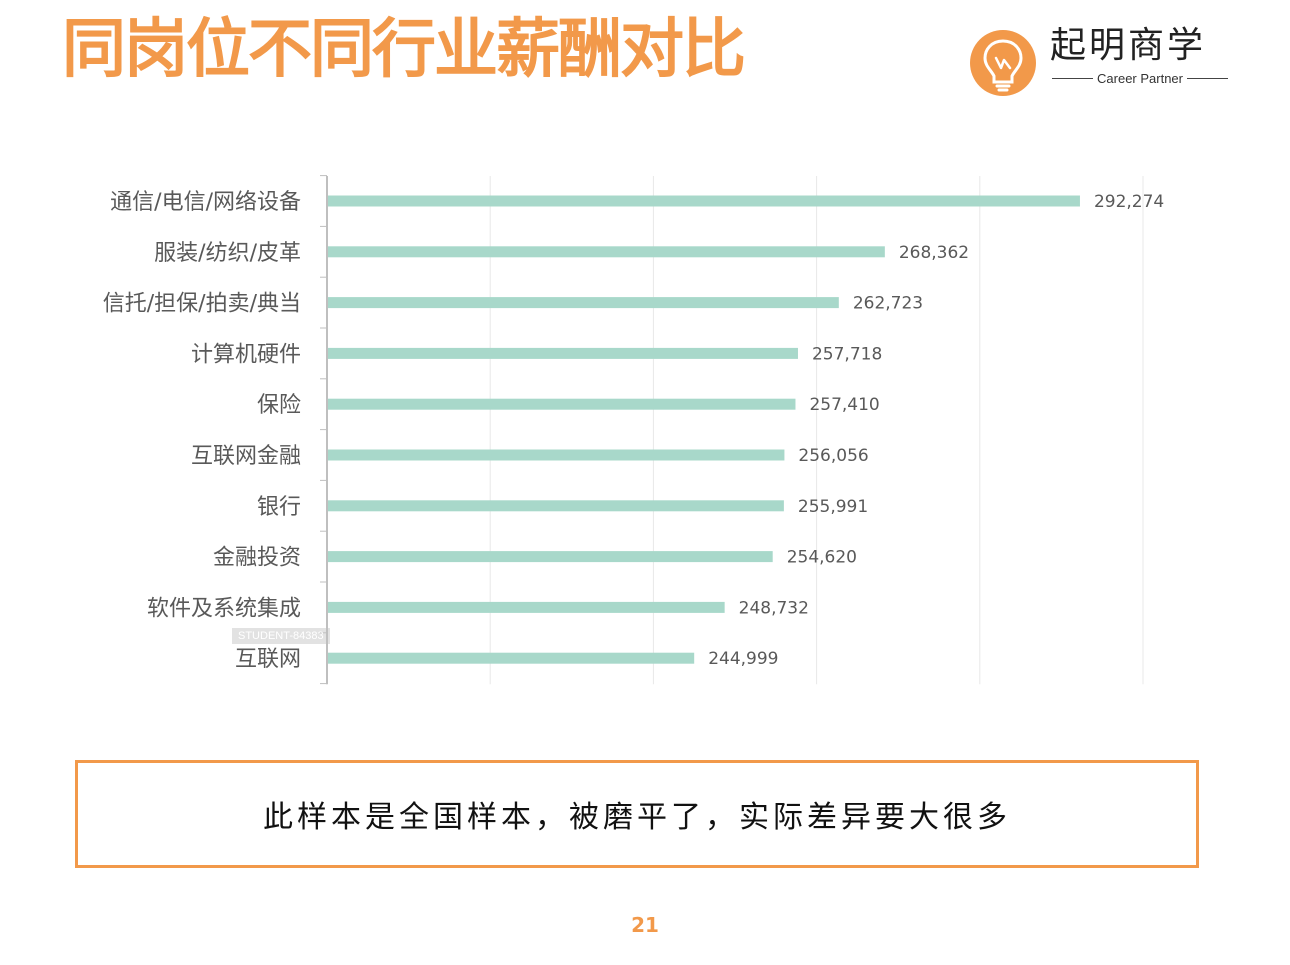  Describe the element at coordinates (202, 304) in the screenshot. I see `category-label: 信托/担保/拍卖/典当` at that location.